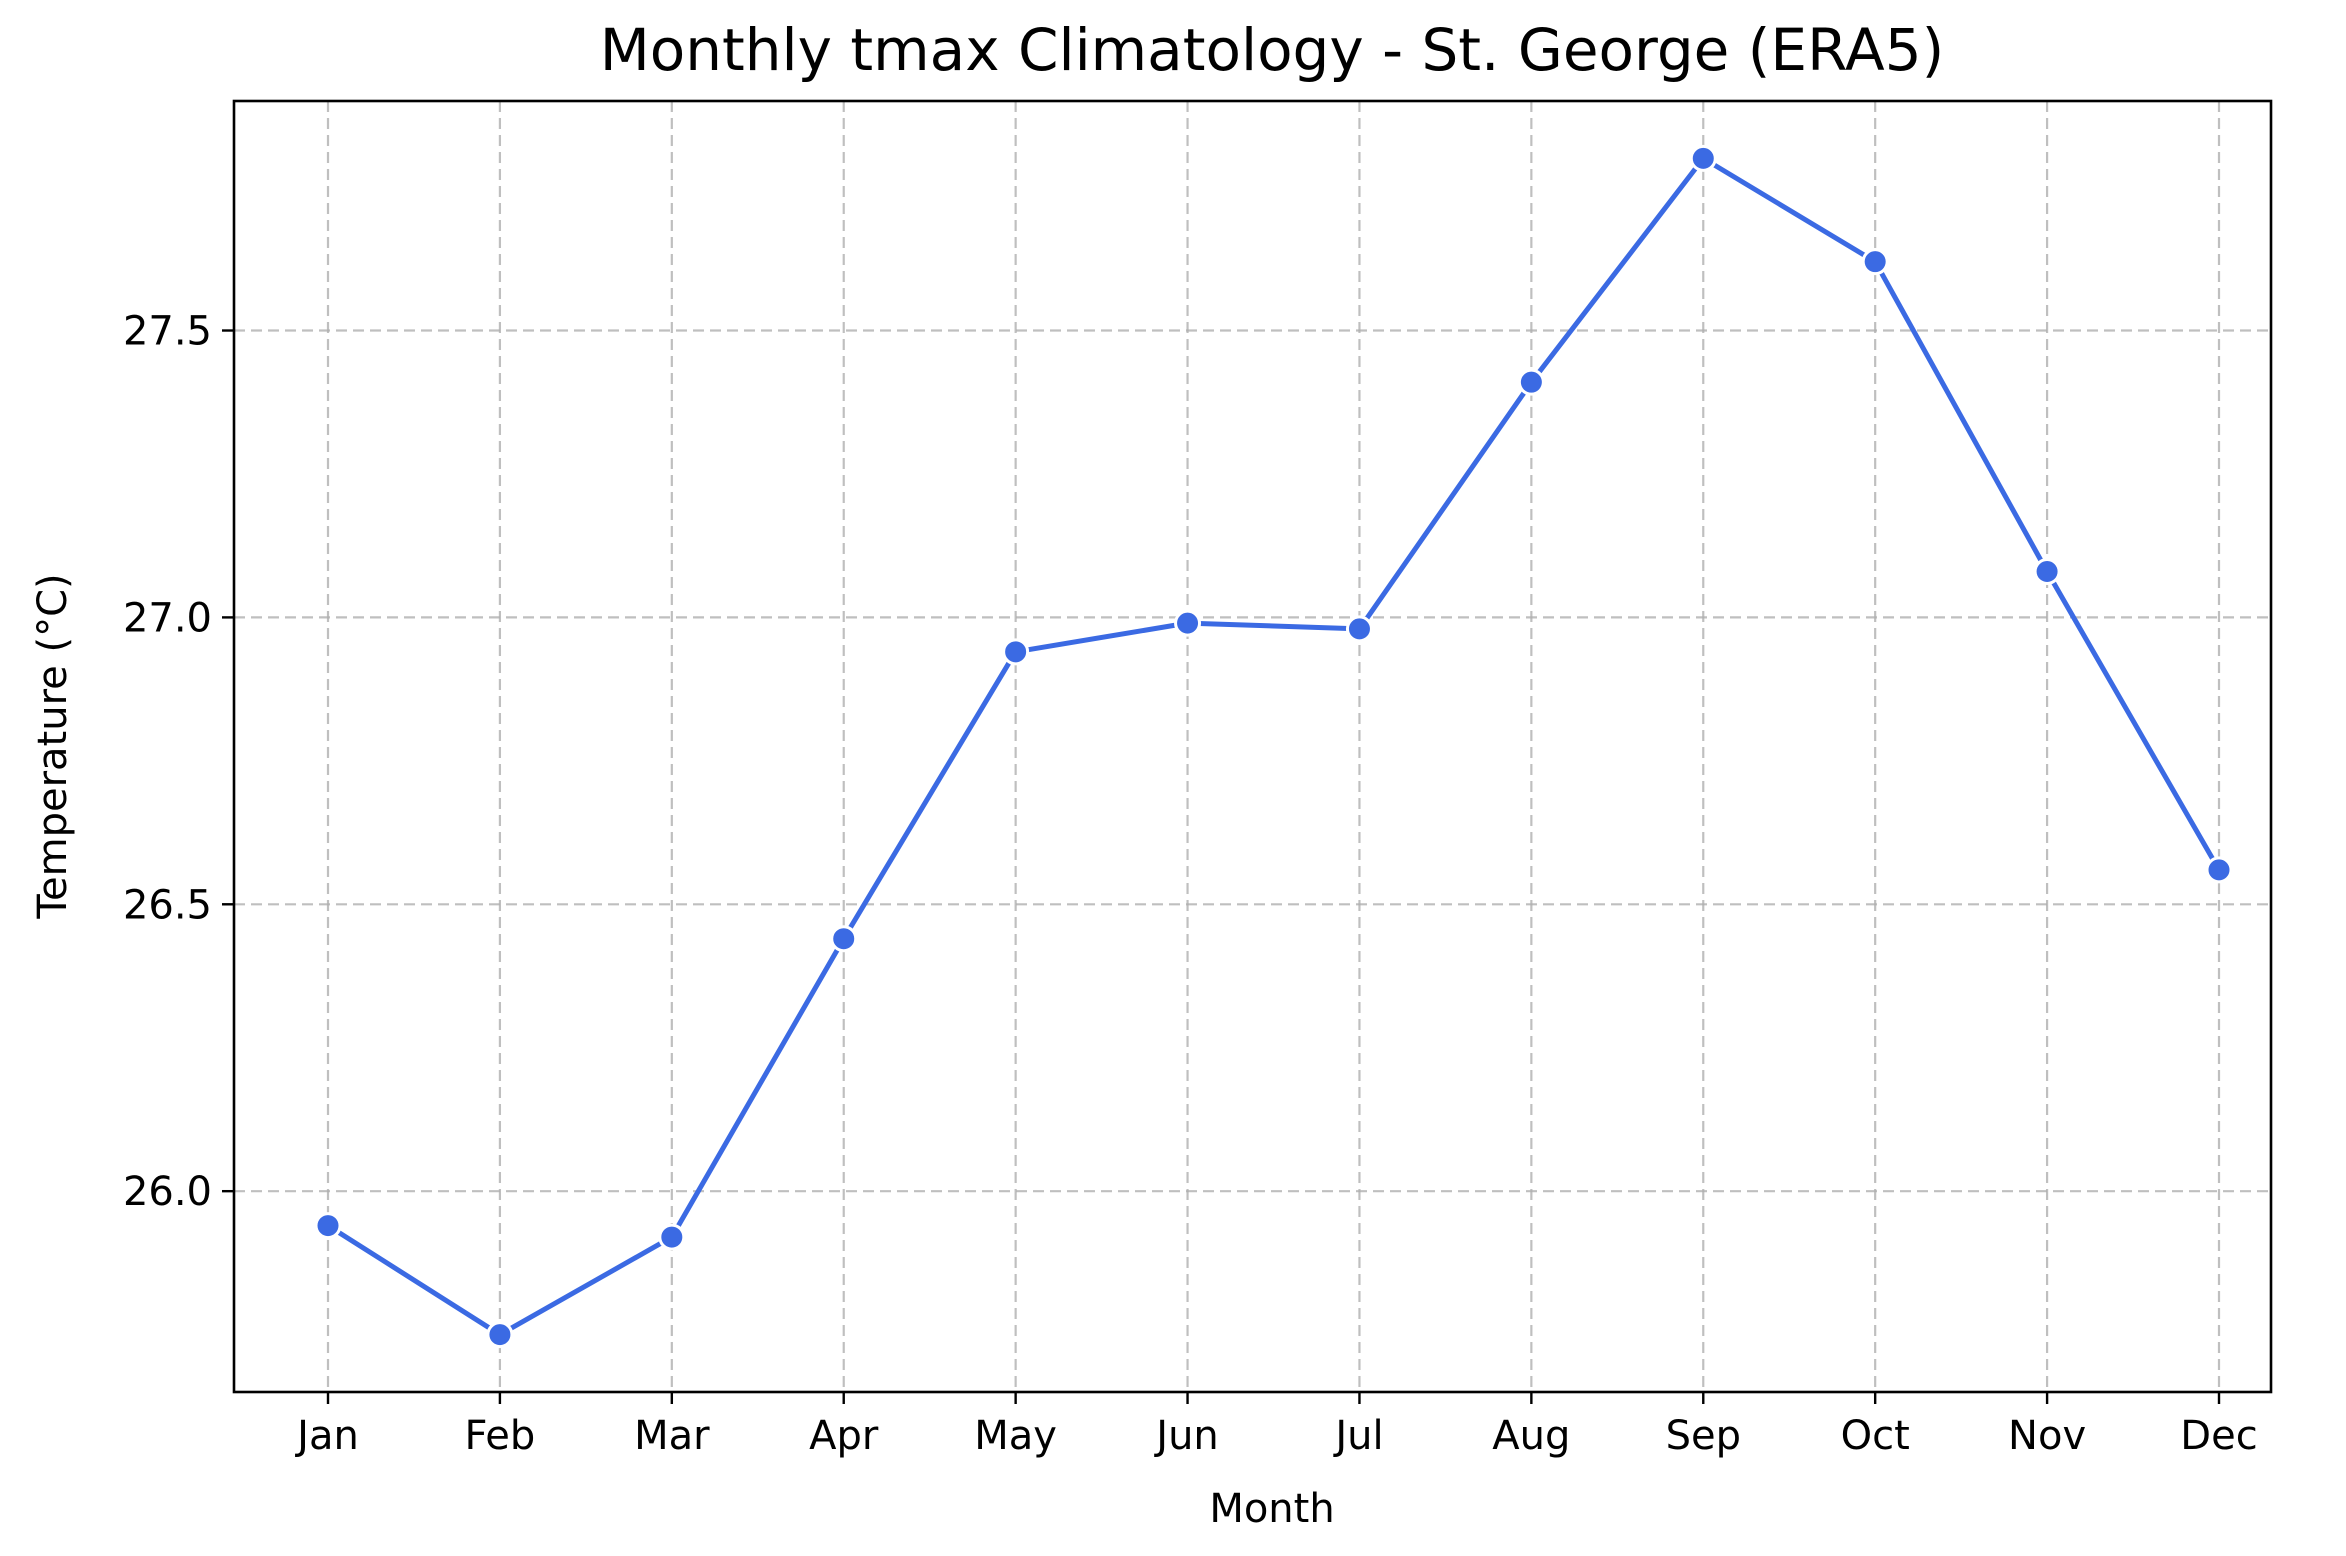  I want to click on x-tick-label: Nov, so click(2047, 1436).